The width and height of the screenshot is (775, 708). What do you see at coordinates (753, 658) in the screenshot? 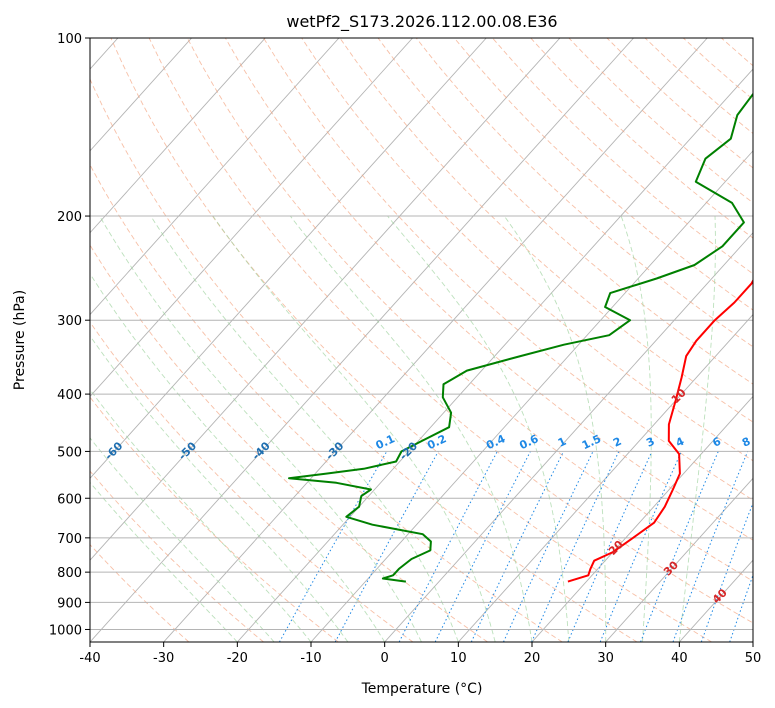
I see `x-tick-label: 50` at bounding box center [753, 658].